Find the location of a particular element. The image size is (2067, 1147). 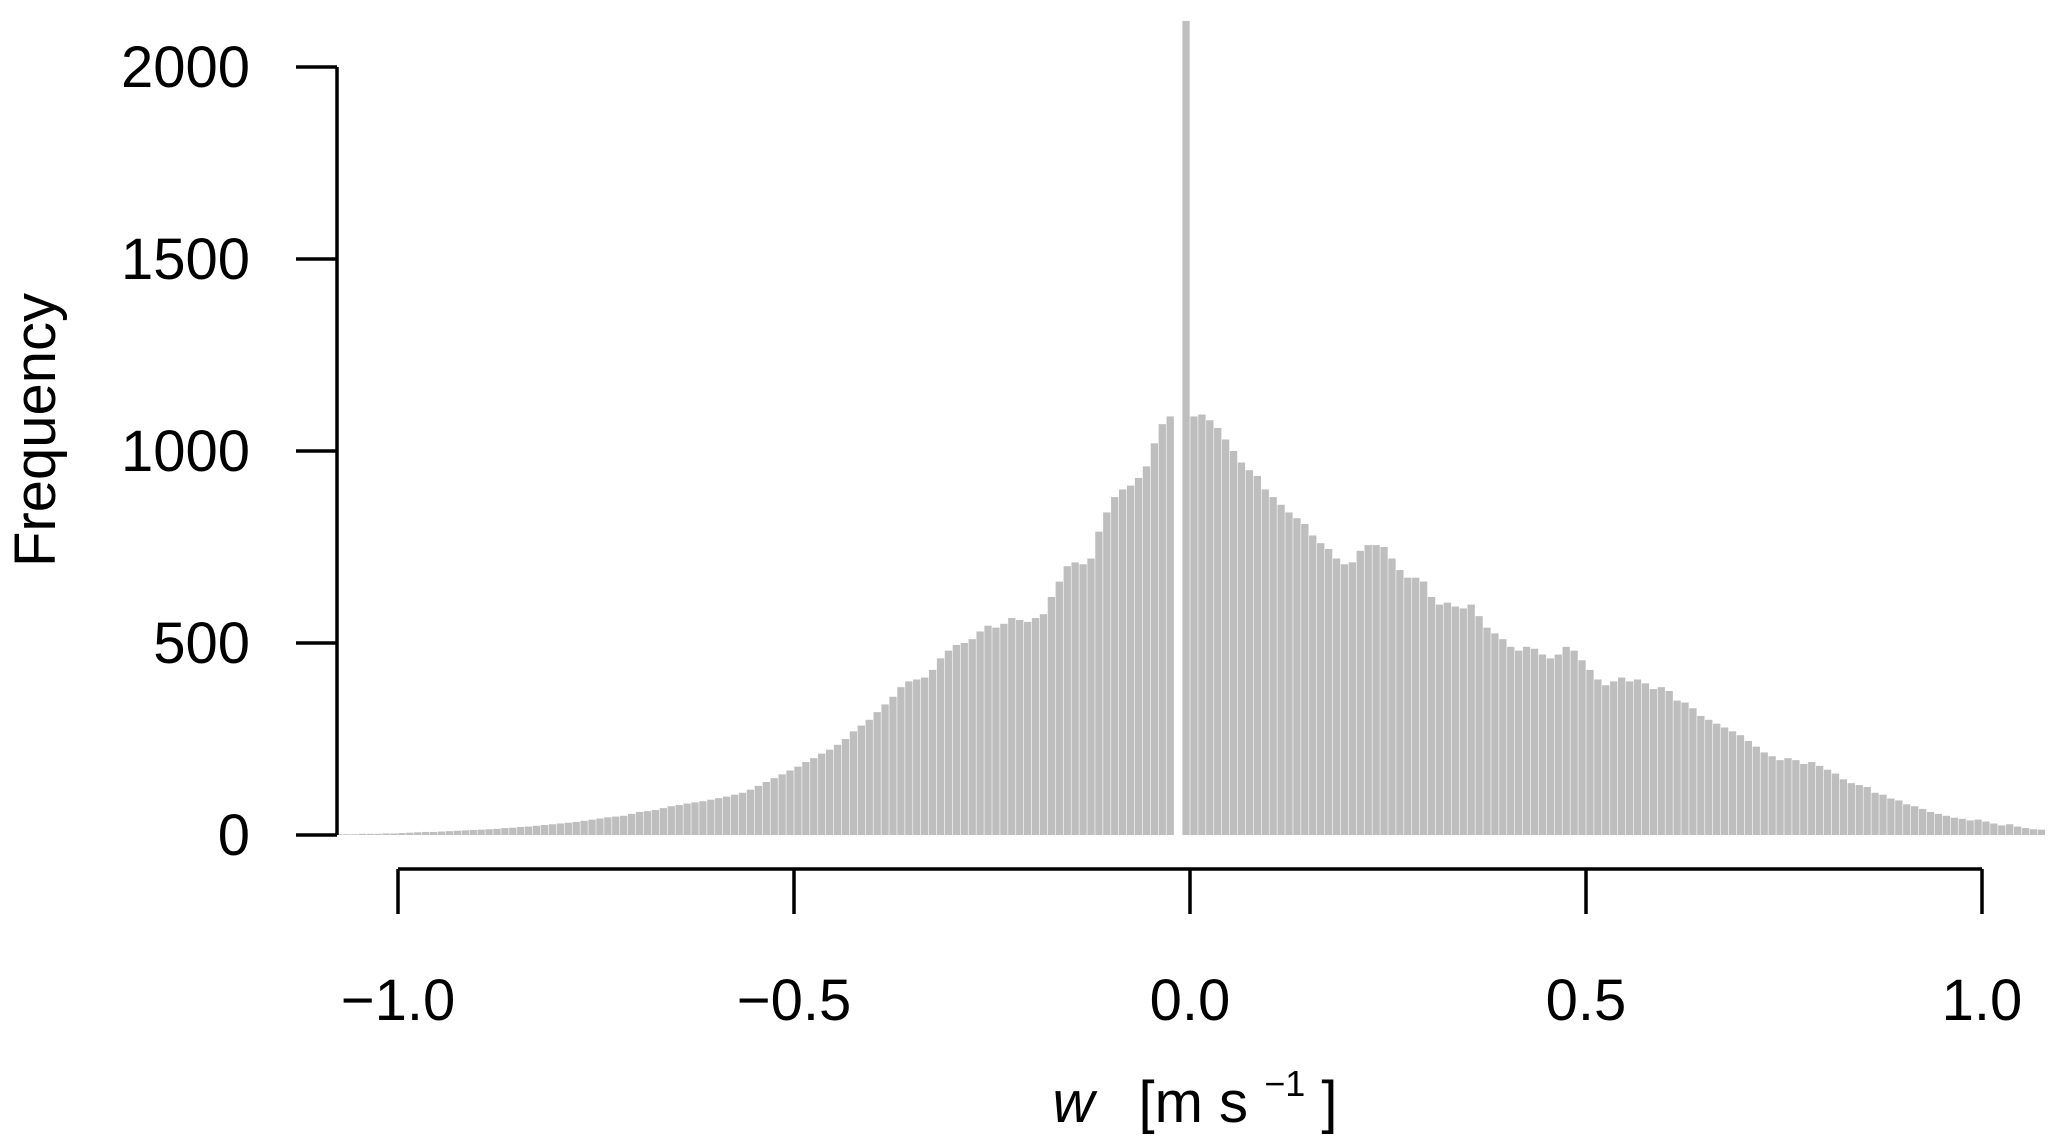

x-axis-ticks: −1.0 −0.5 0.0 0.5 1.0 is located at coordinates (1182, 951).